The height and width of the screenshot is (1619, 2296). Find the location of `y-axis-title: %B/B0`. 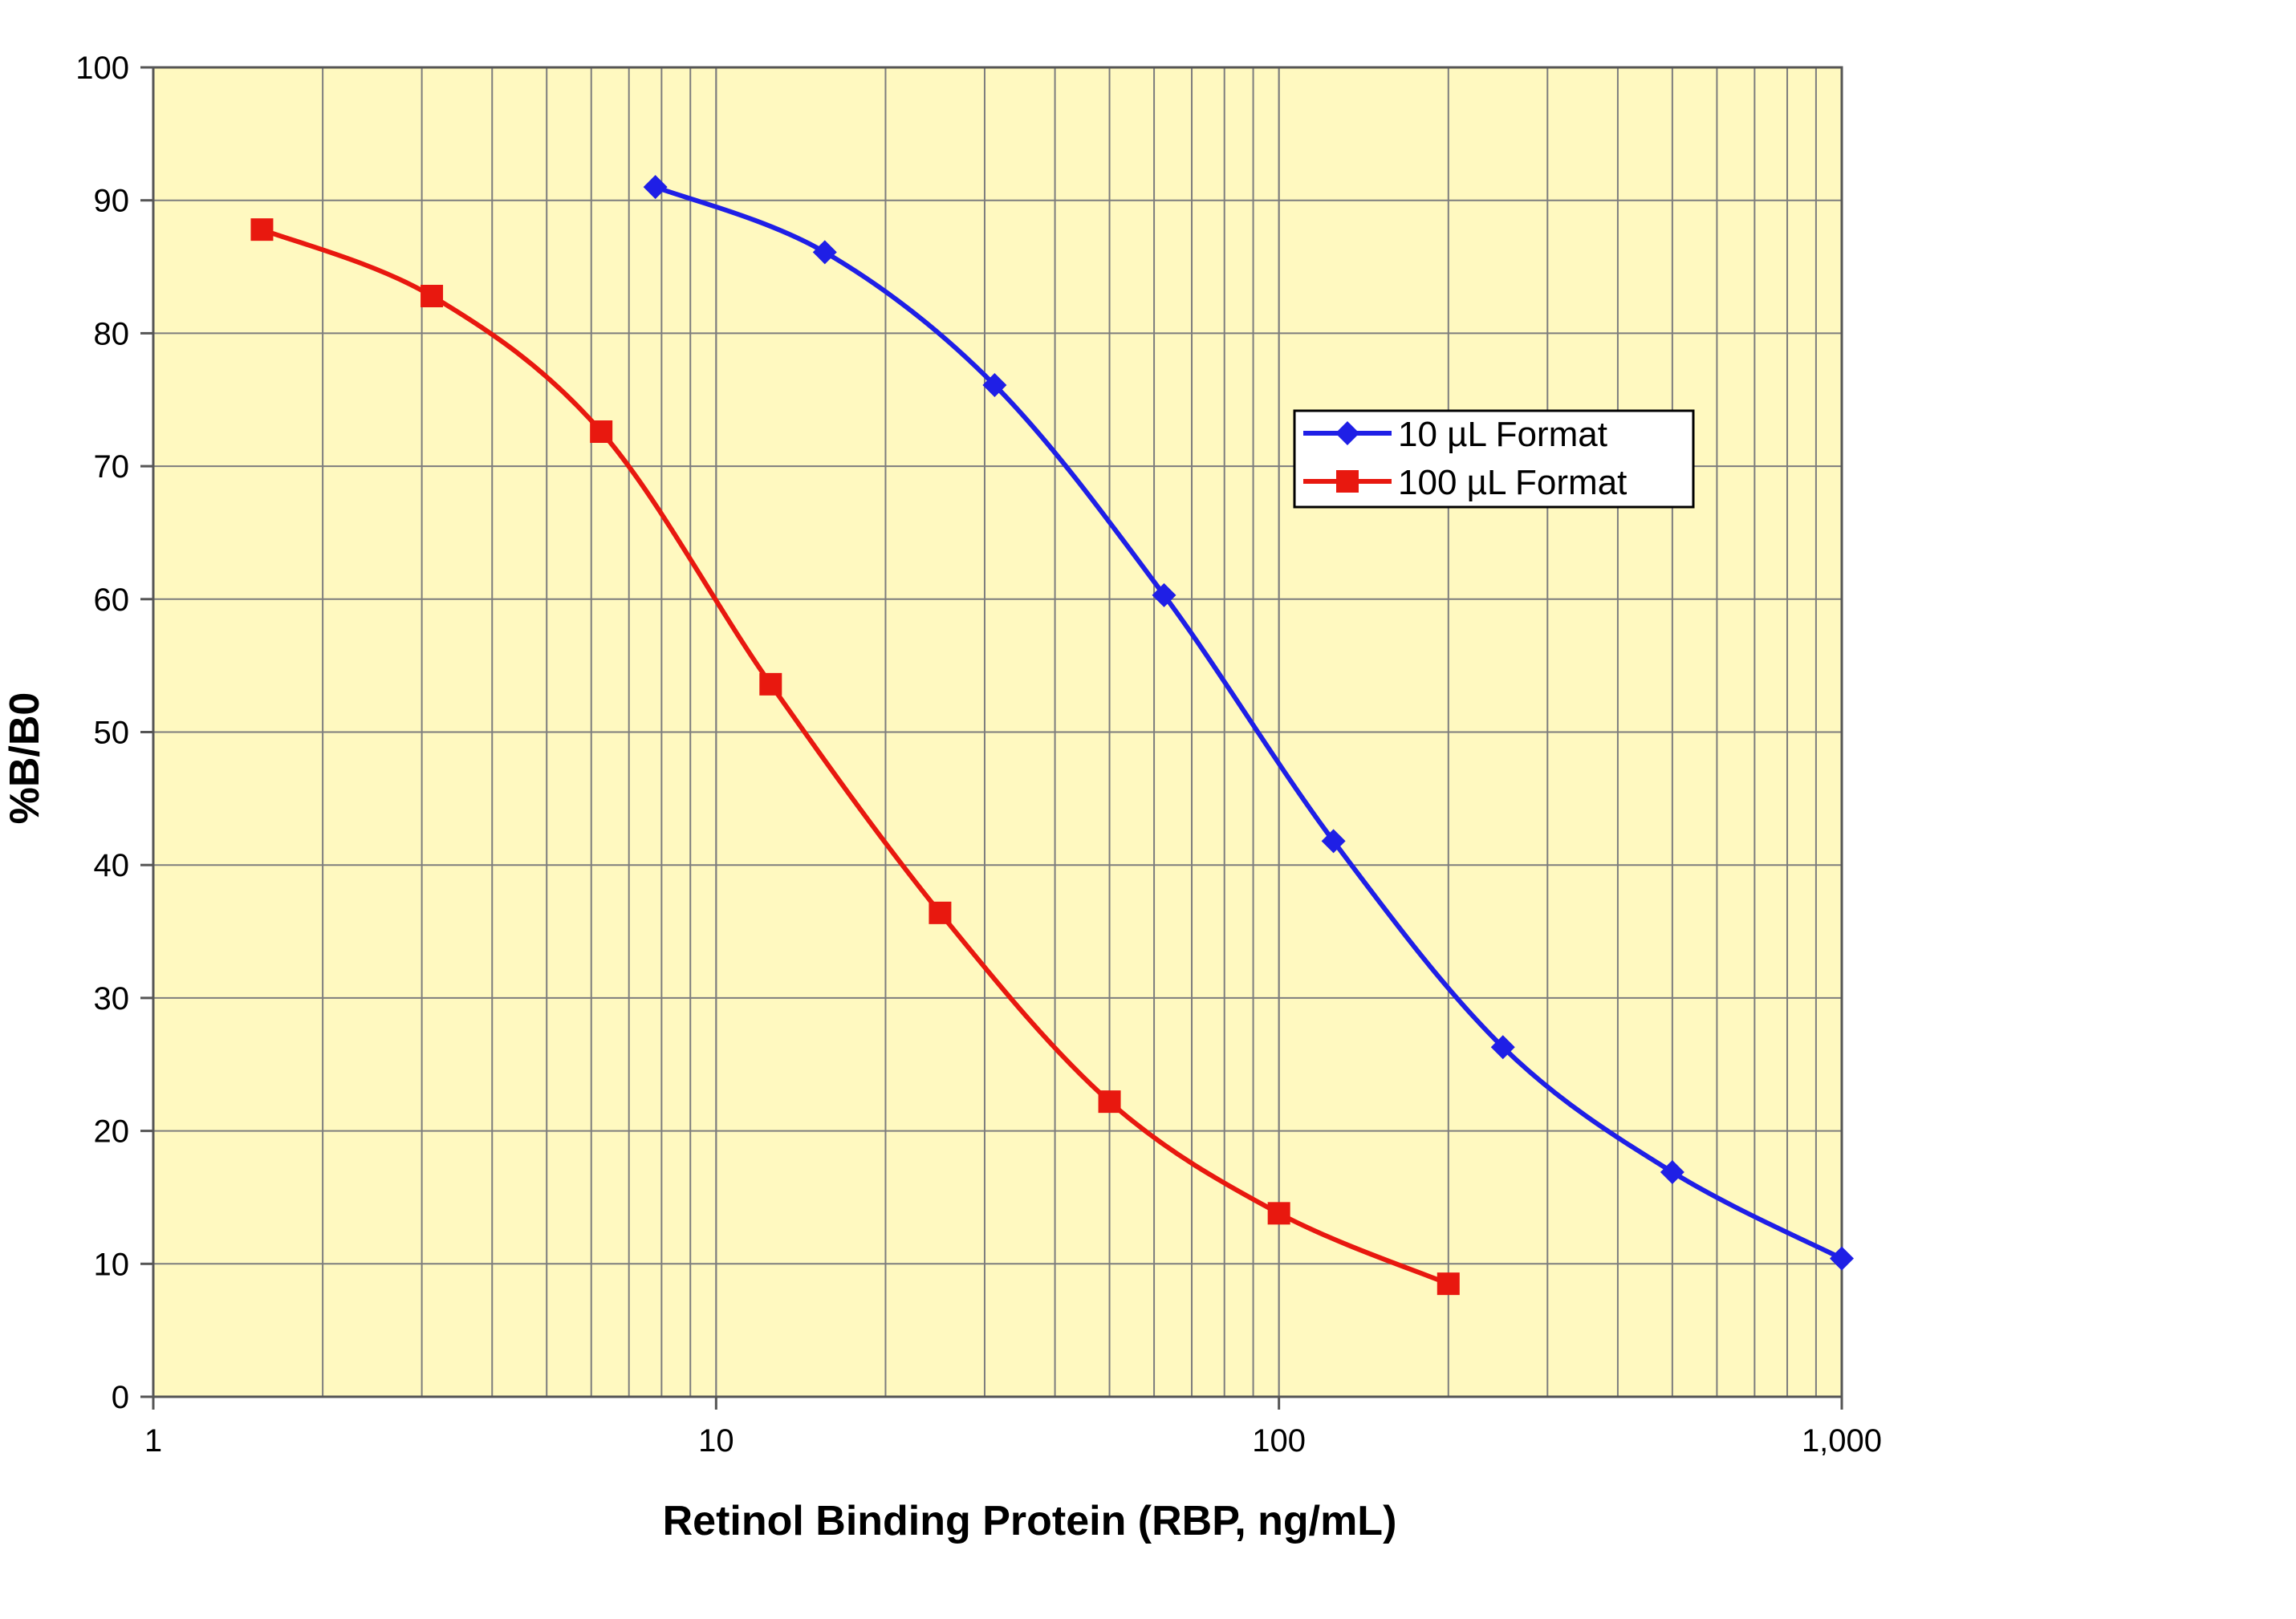

y-axis-title: %B/B0 is located at coordinates (25, 758).